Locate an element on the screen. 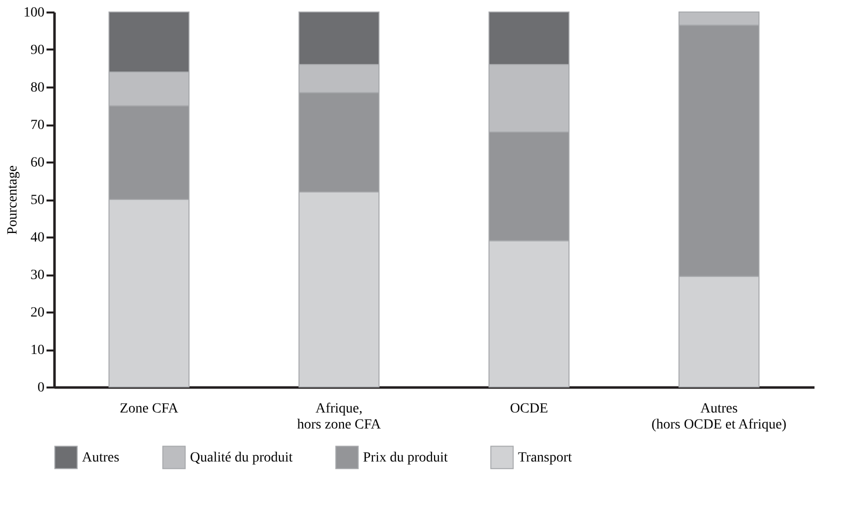 The image size is (858, 513). x-tick-label: Autres (hors OCDE et Afrique) is located at coordinates (719, 417).